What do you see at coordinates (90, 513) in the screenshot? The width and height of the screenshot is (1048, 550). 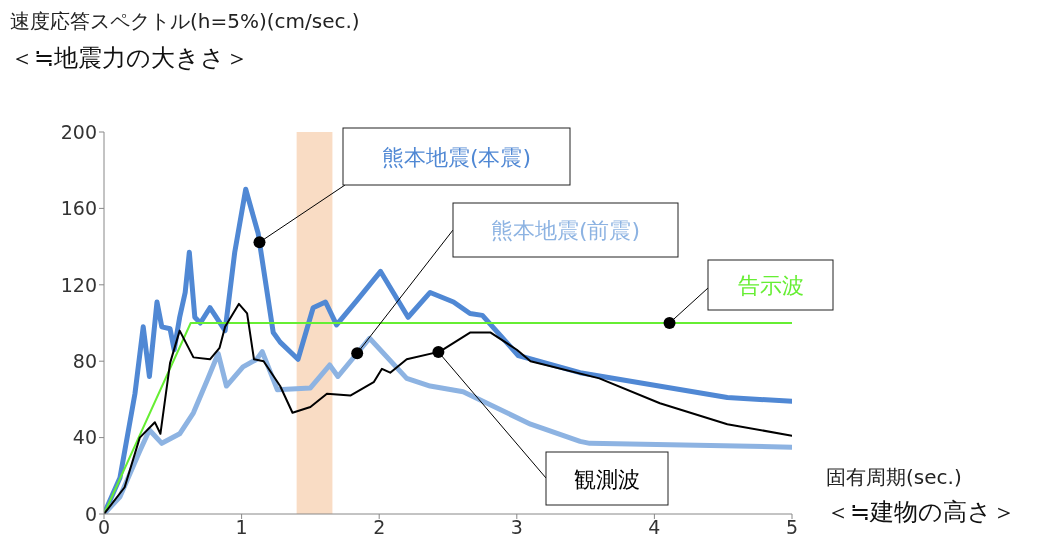 I see `y-tick-label: 0` at bounding box center [90, 513].